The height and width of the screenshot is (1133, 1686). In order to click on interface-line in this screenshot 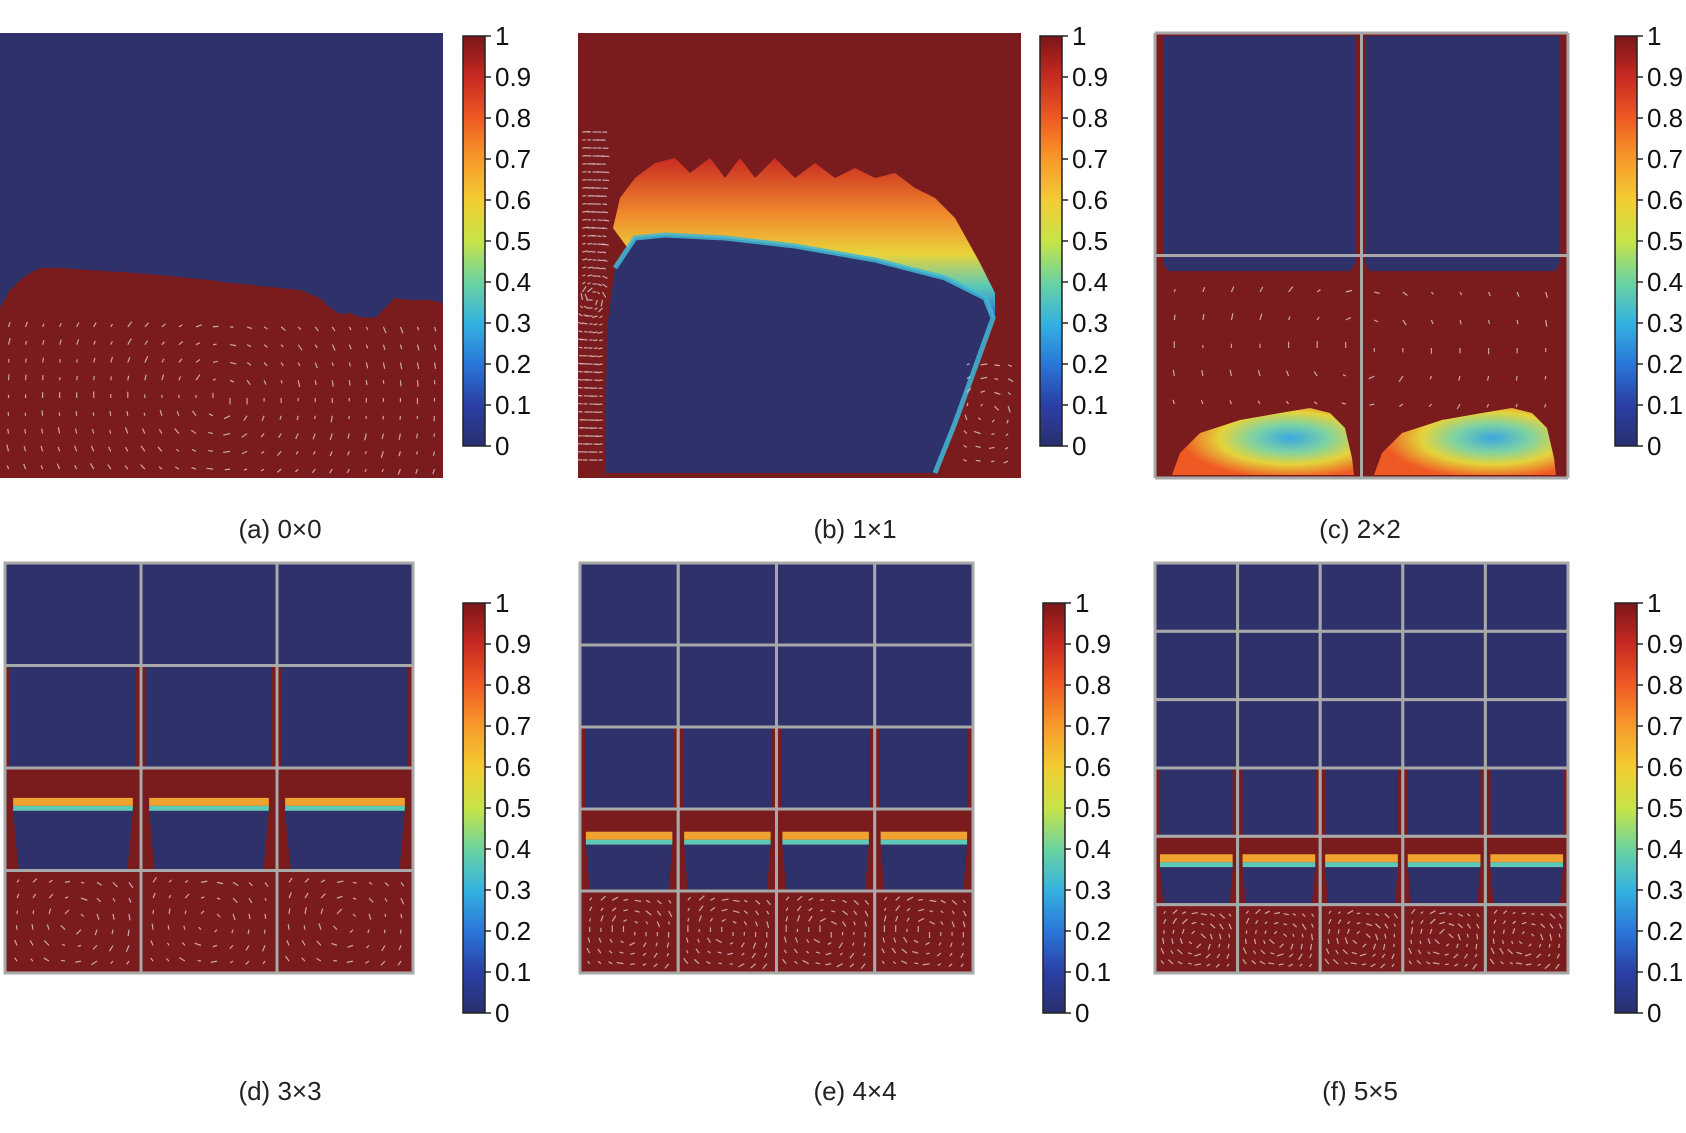, I will do `click(804, 353)`.